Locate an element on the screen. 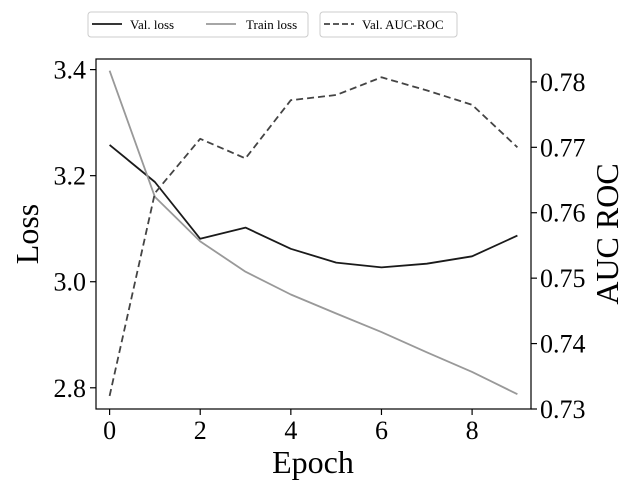 Image resolution: width=640 pixels, height=480 pixels. legend-label: Val. AUC-ROC is located at coordinates (403, 24).